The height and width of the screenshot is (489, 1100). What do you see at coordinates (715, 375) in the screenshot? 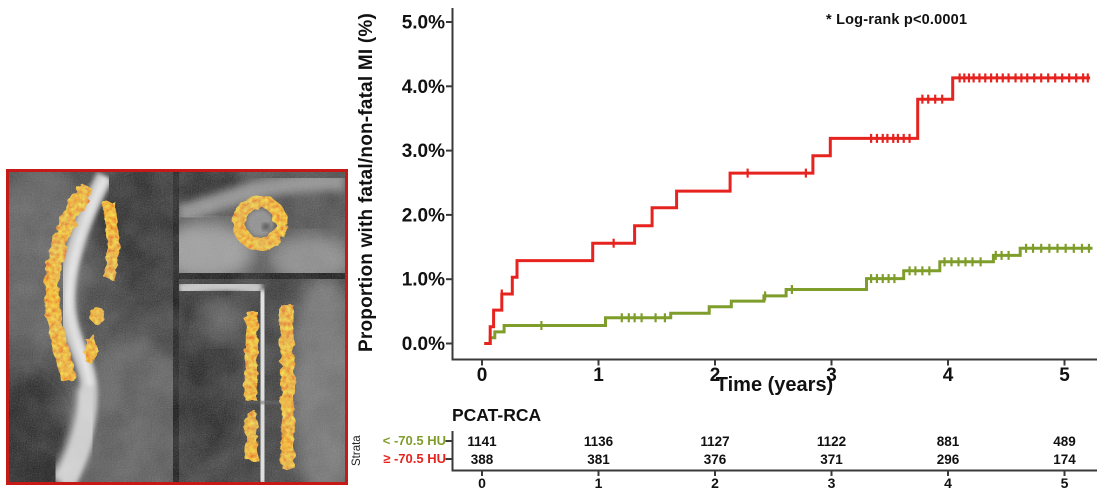
I see `x-tick-label: 2` at bounding box center [715, 375].